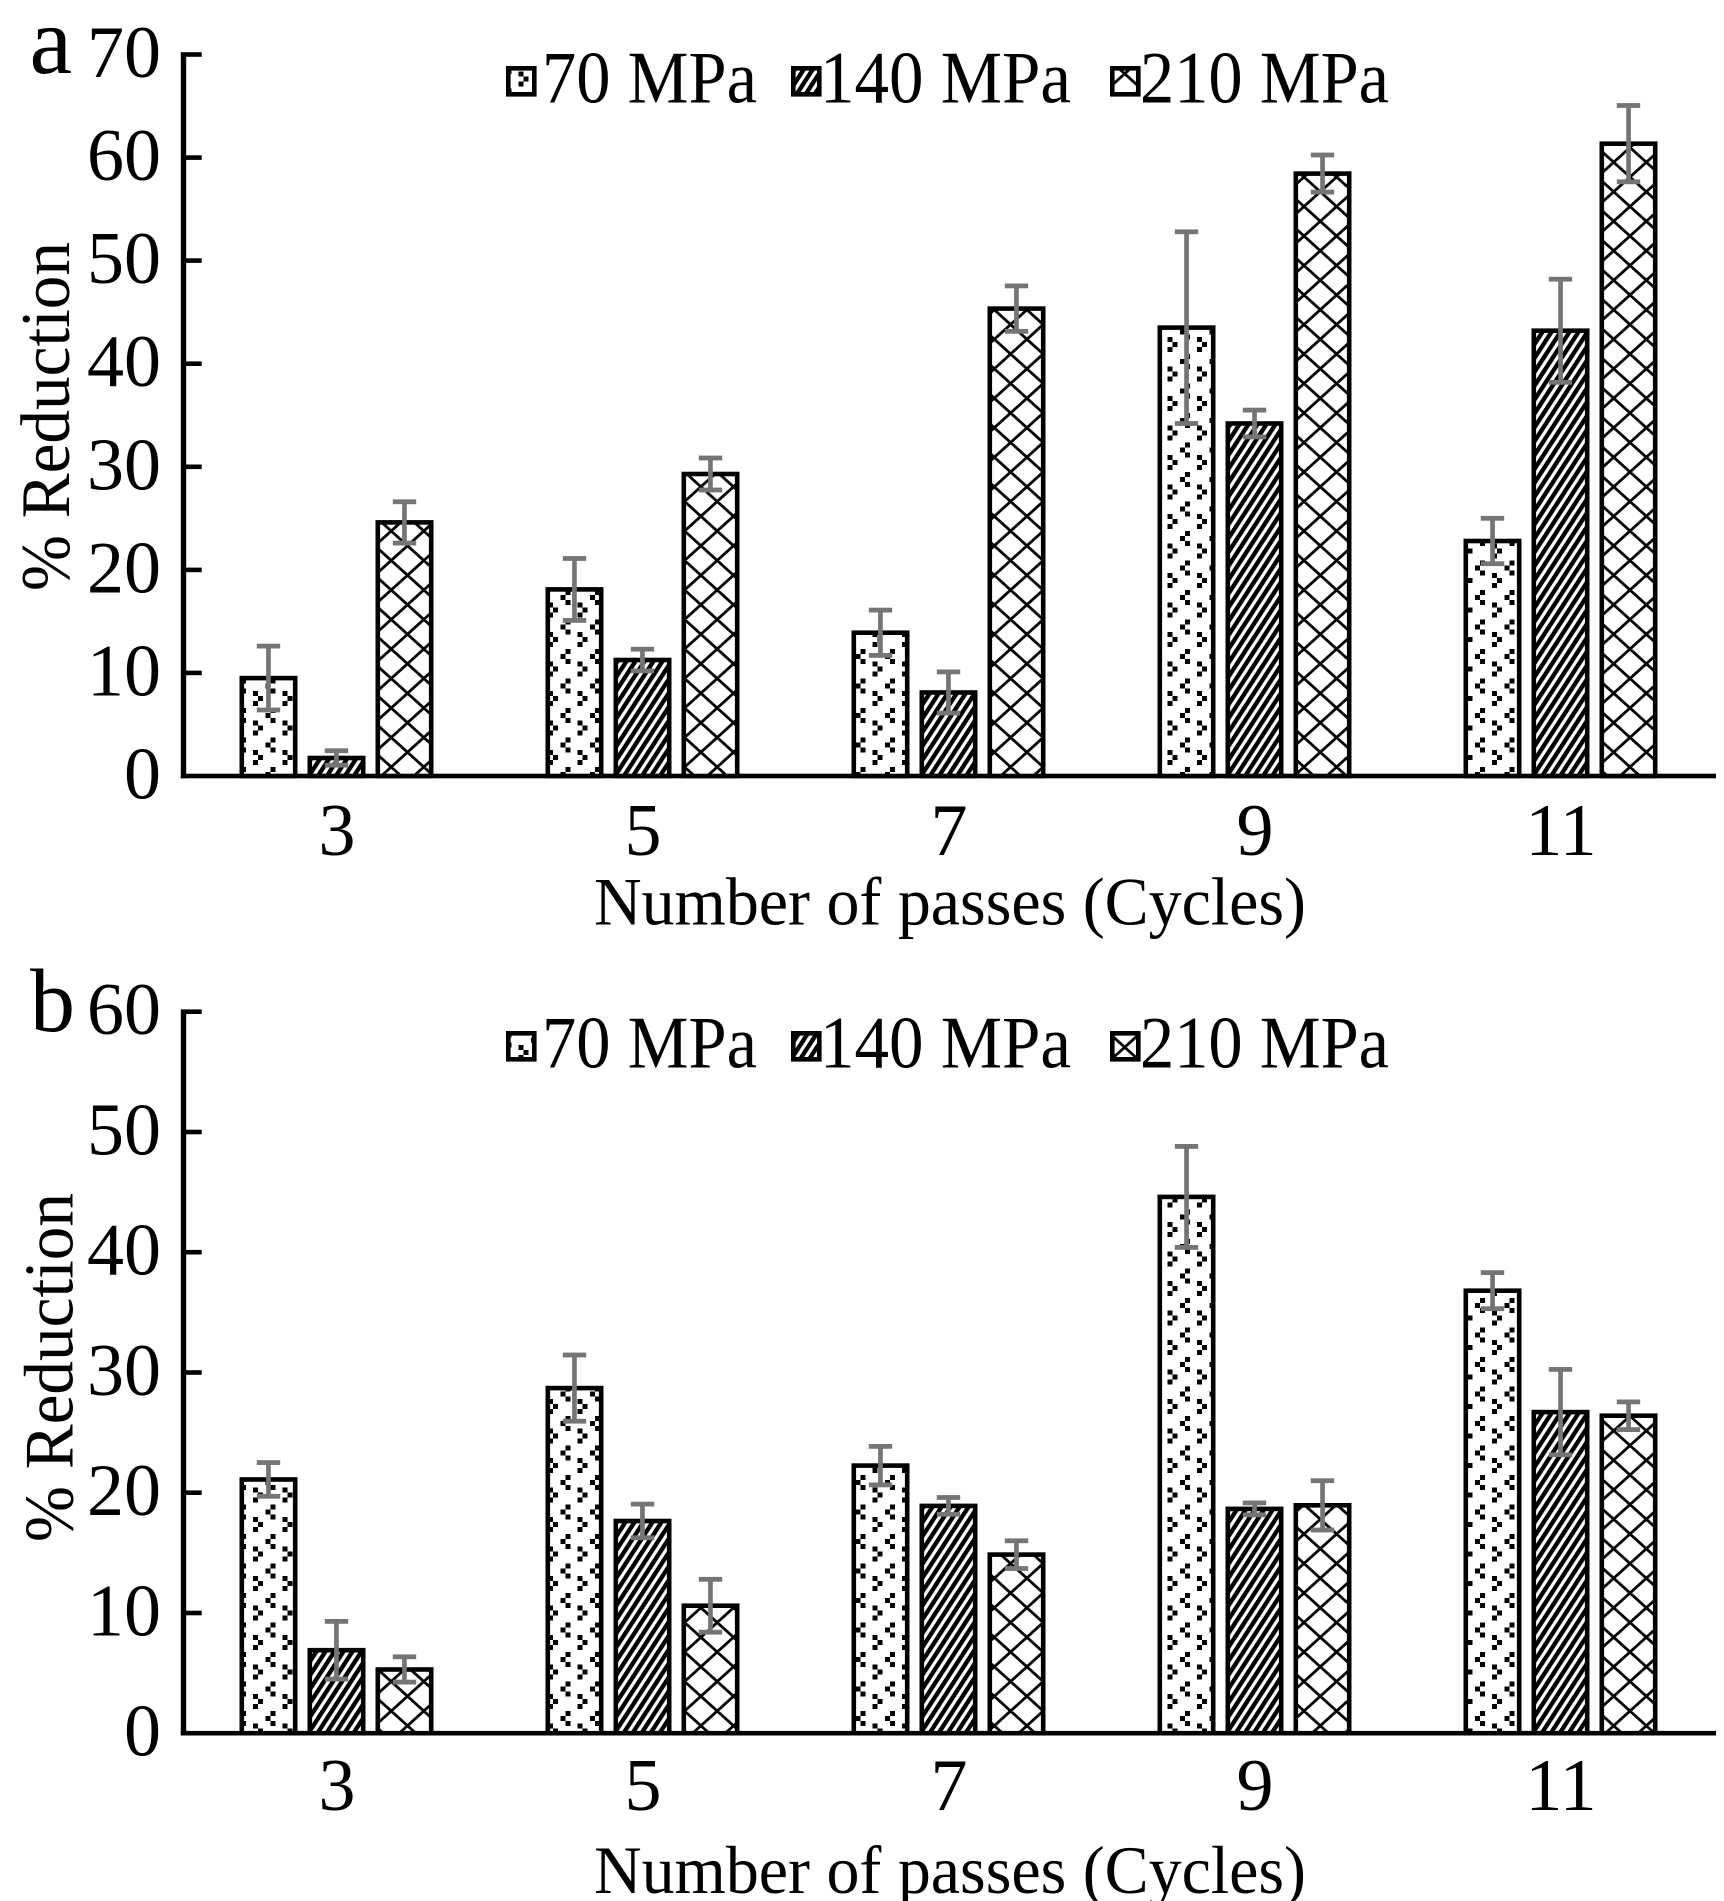 The height and width of the screenshot is (1901, 1724). I want to click on svg-text: b, so click(52, 1001).